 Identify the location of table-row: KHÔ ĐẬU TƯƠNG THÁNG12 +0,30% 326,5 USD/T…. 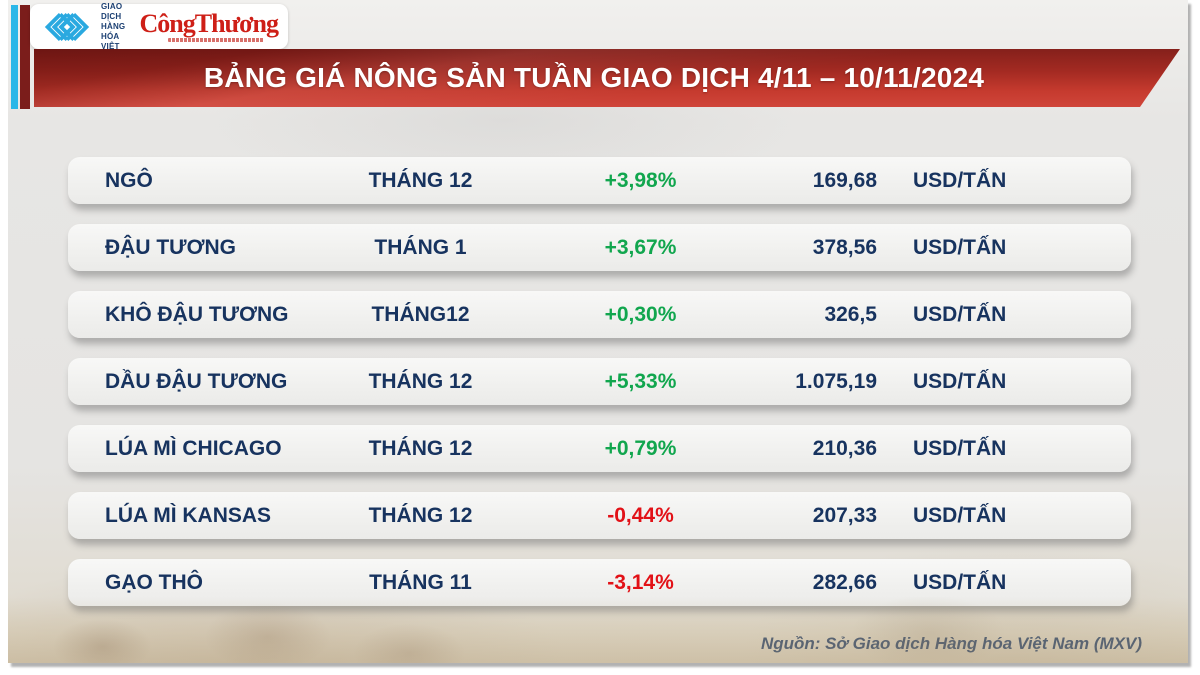
(599, 314).